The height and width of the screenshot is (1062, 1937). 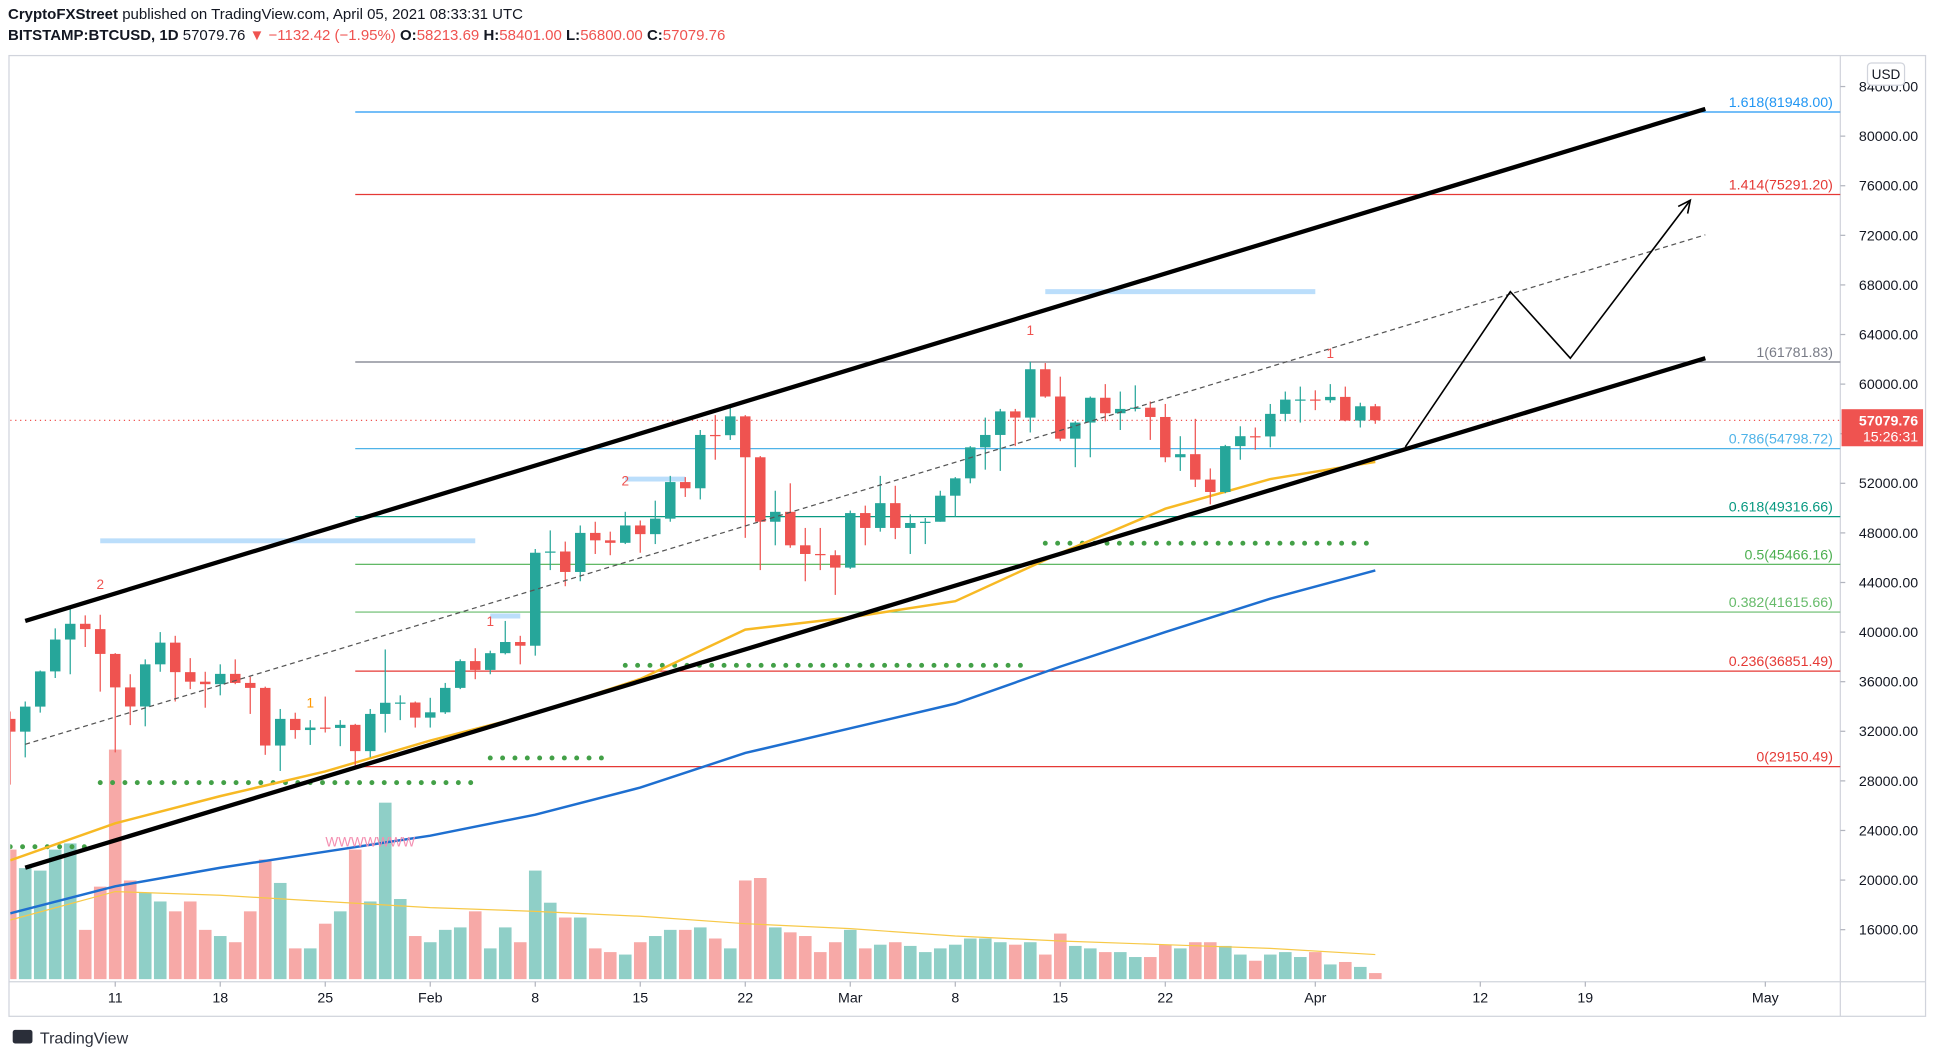 I want to click on fib-label: 1(61781.83), so click(x=1794, y=353).